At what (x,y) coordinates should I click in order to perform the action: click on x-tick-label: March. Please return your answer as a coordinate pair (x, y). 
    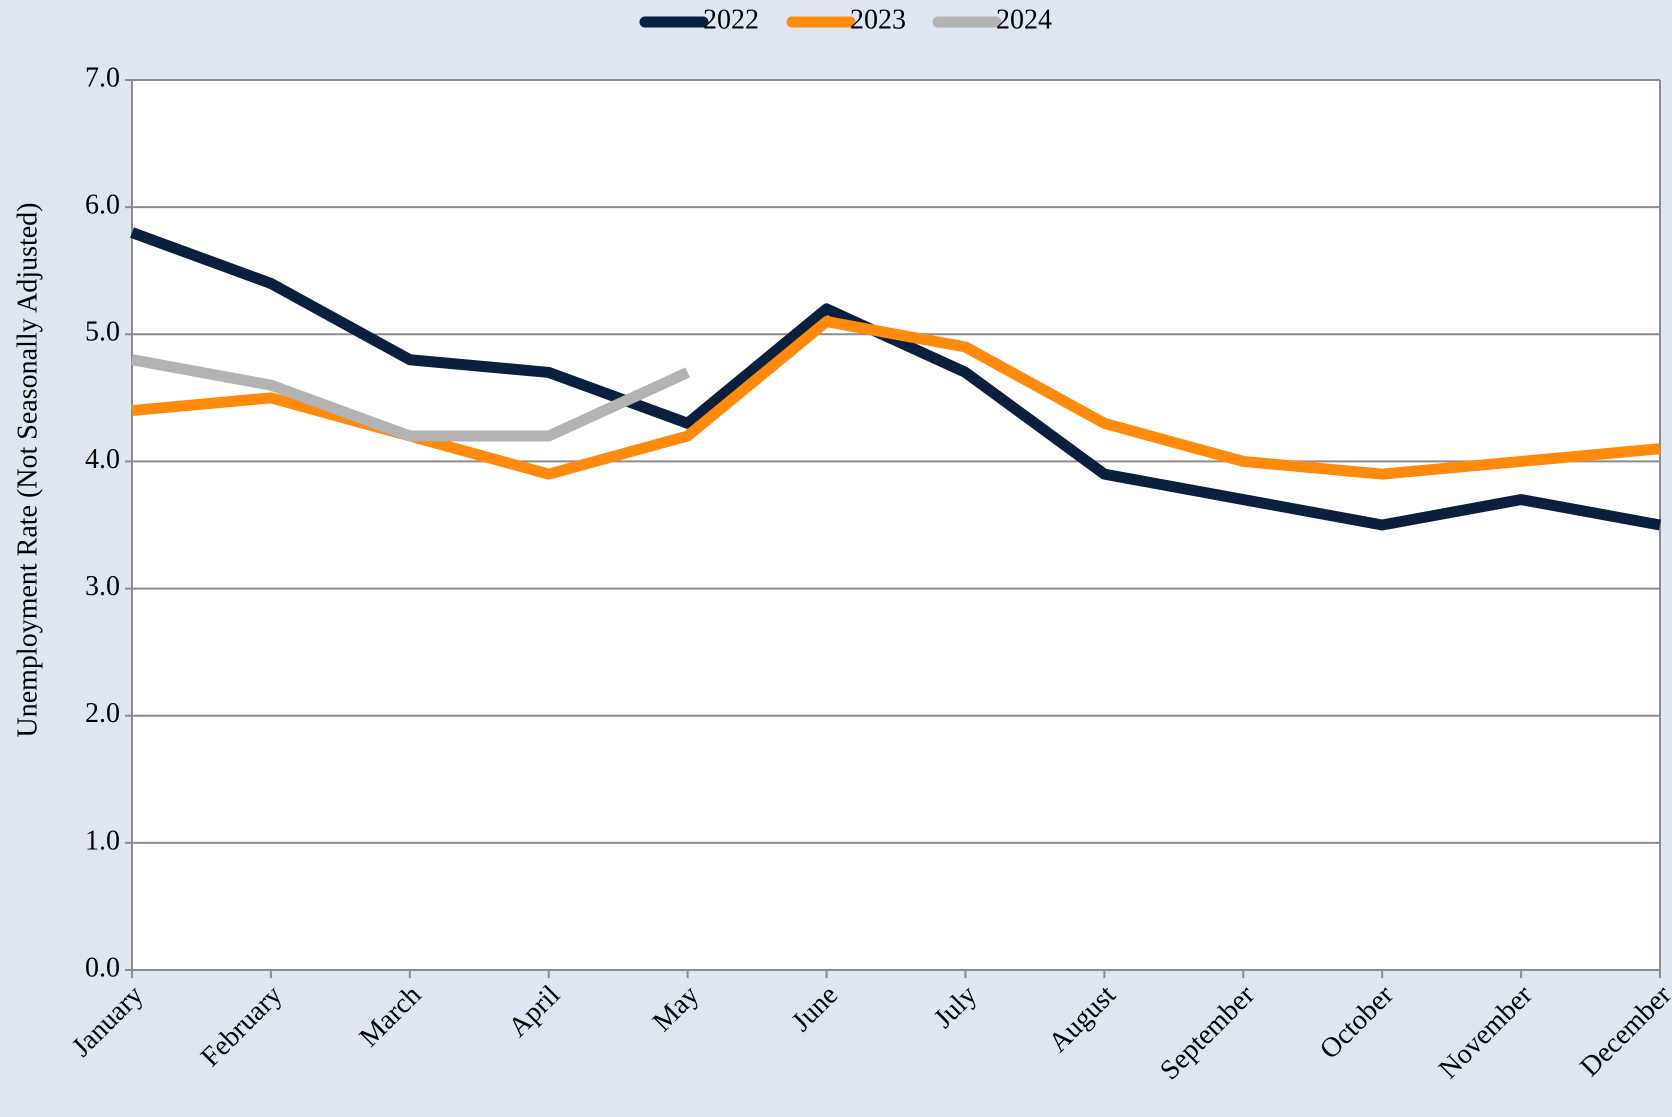
    Looking at the image, I should click on (391, 1017).